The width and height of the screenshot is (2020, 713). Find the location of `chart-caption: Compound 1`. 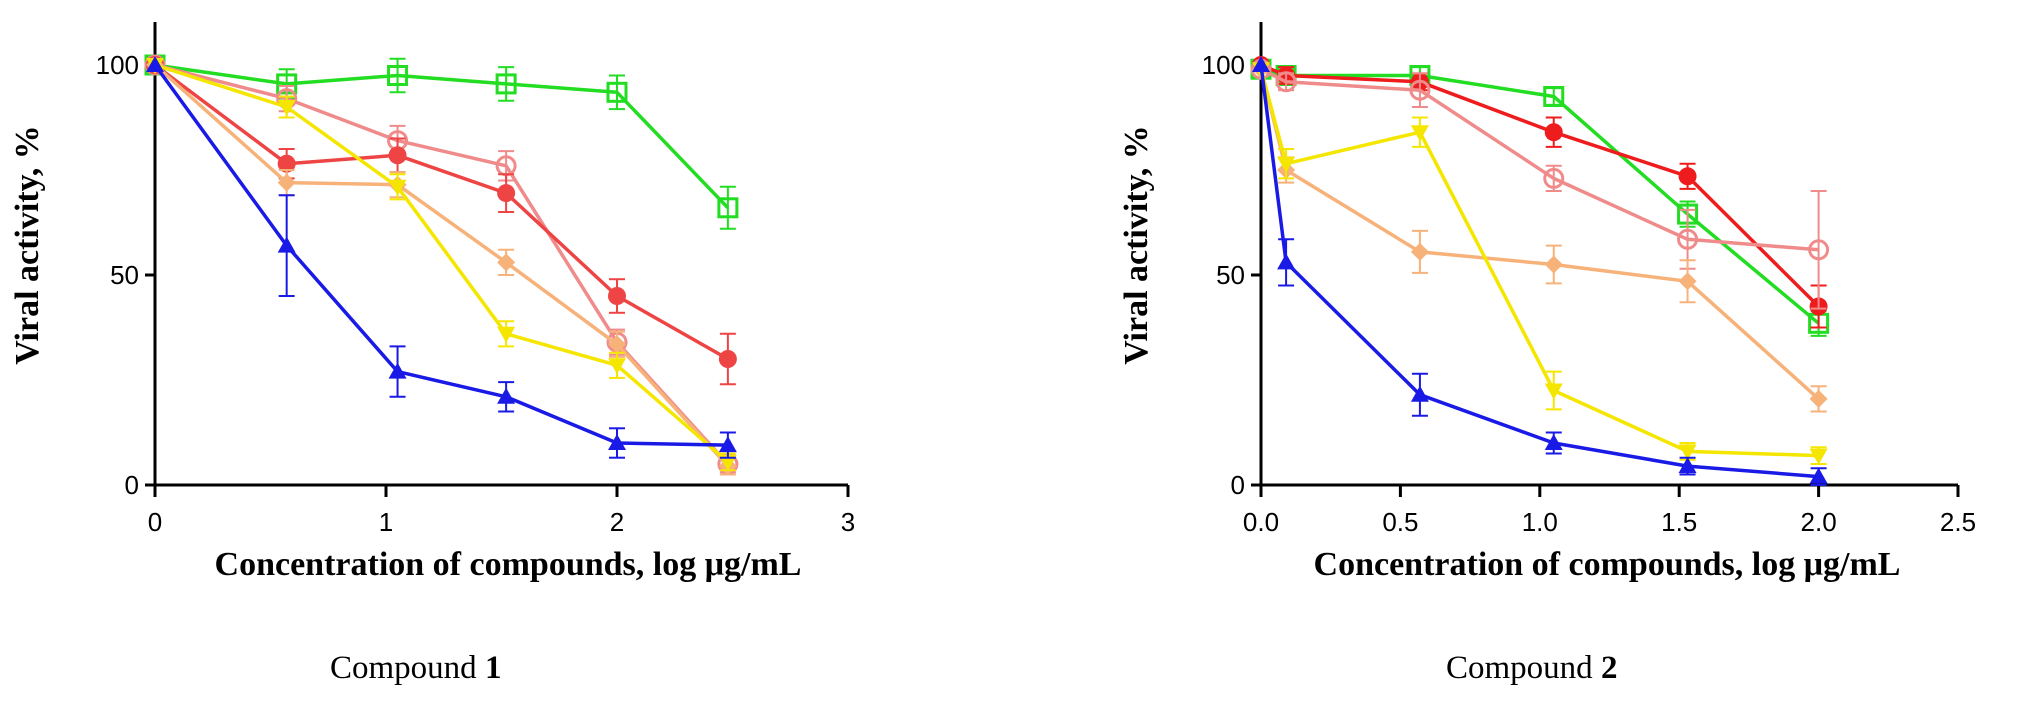

chart-caption: Compound 1 is located at coordinates (415, 668).